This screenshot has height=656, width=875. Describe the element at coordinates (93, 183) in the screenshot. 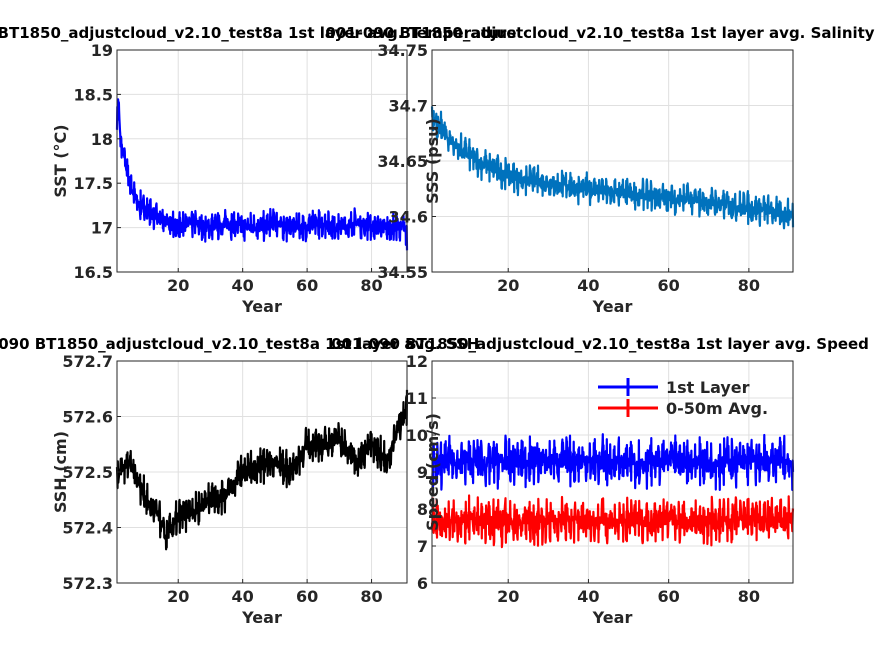

I see `y-tick-label: 17.5` at that location.